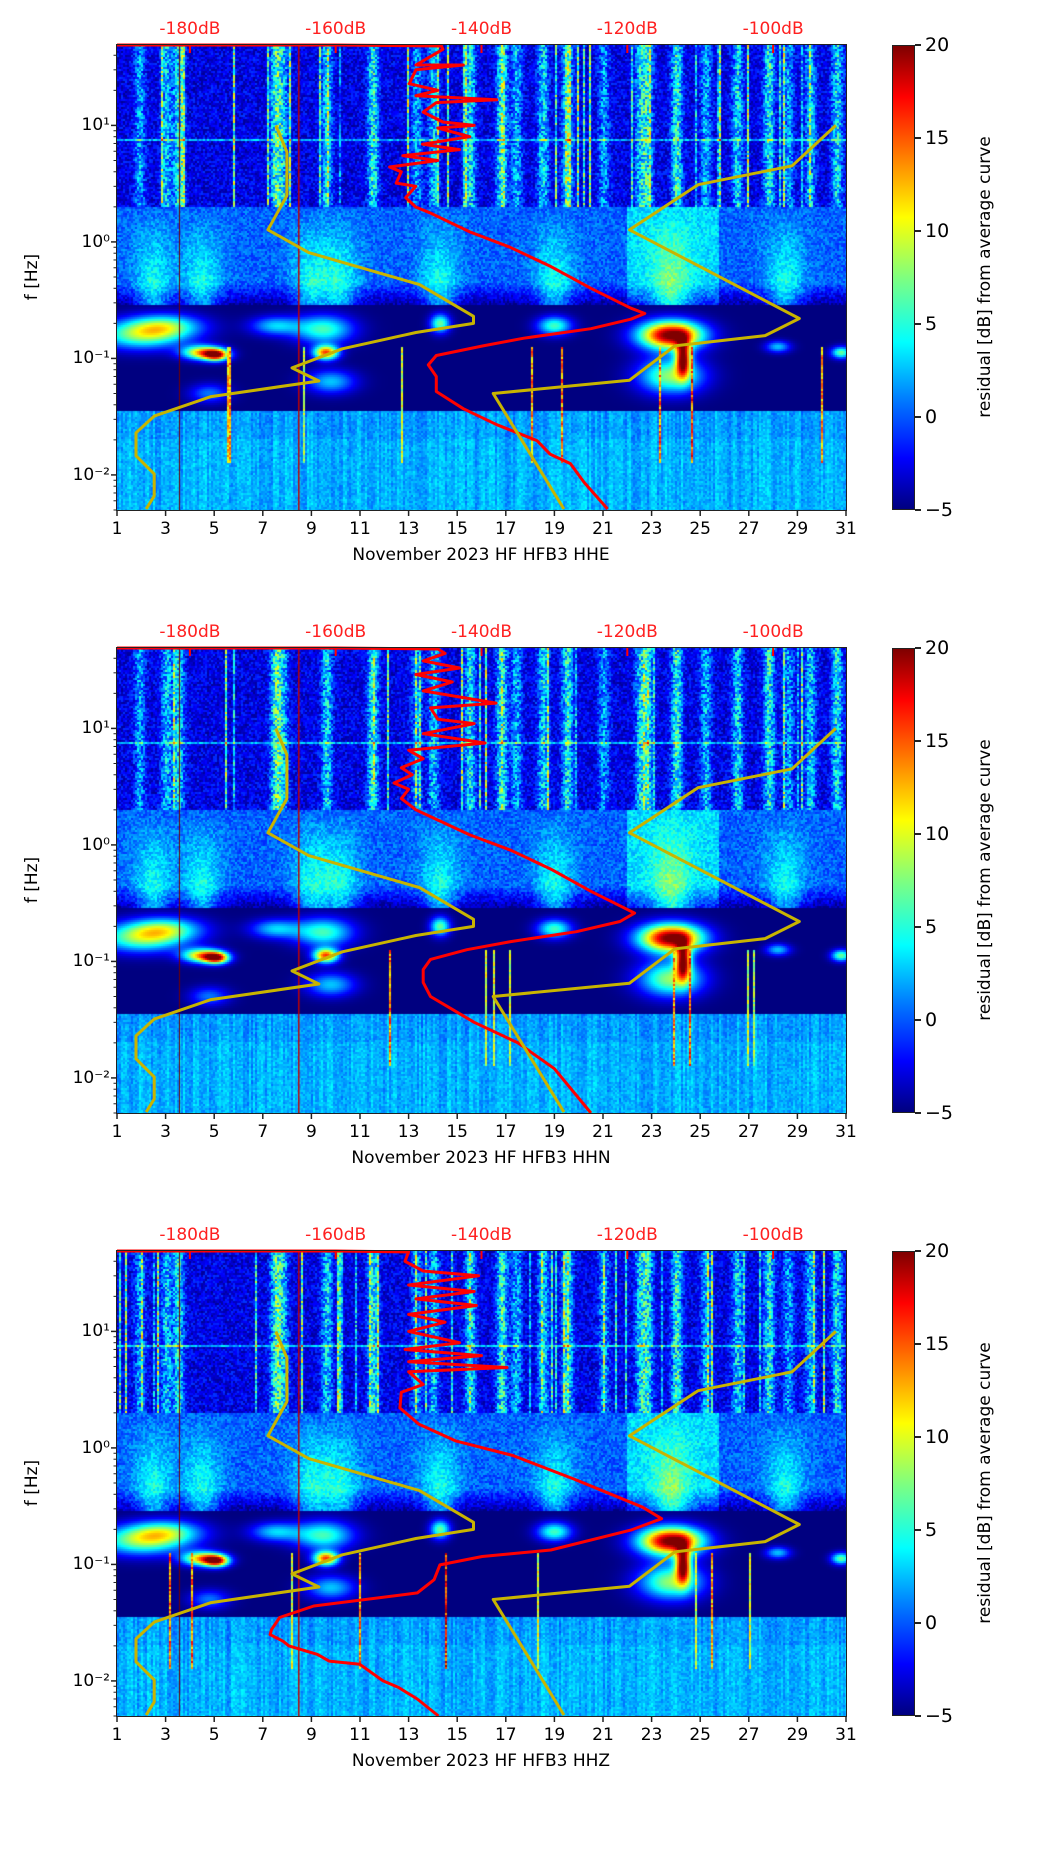  I want to click on x-tick-label: 31, so click(846, 529).